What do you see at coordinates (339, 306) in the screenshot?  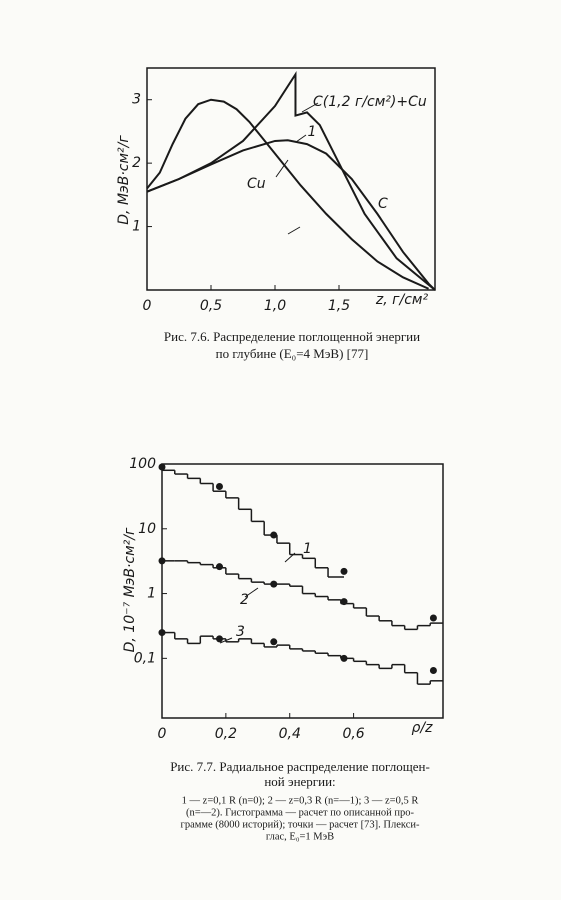 I see `x-tick-label: 1,5` at bounding box center [339, 306].